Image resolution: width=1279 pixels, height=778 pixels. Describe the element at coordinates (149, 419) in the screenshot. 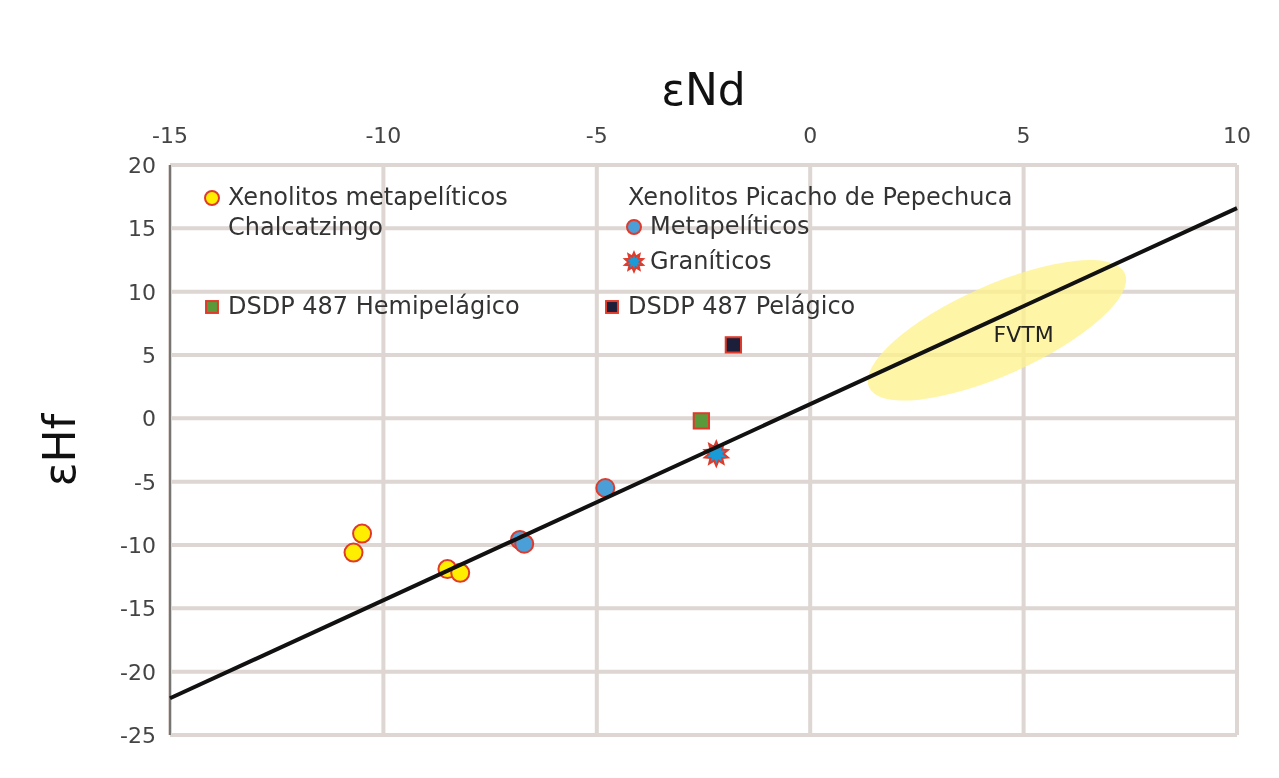

I see `y-tick-label: 0` at that location.